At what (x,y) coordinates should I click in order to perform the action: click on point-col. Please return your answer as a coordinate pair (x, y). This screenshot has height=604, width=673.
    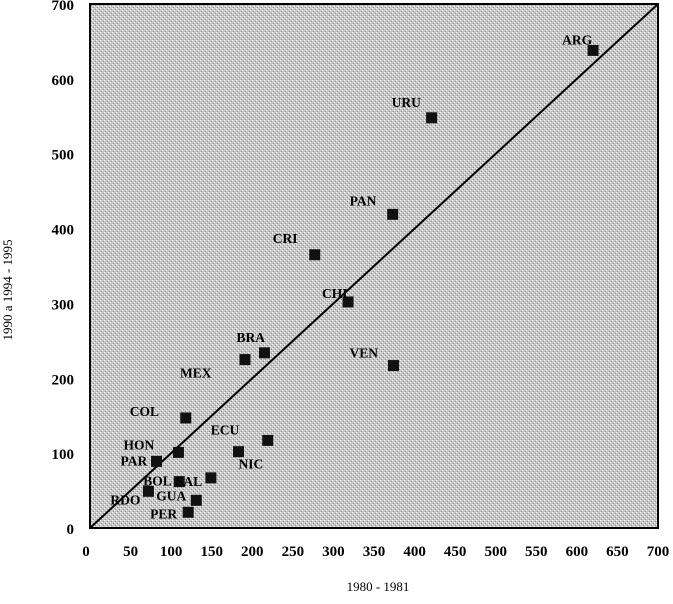
    Looking at the image, I should click on (186, 418).